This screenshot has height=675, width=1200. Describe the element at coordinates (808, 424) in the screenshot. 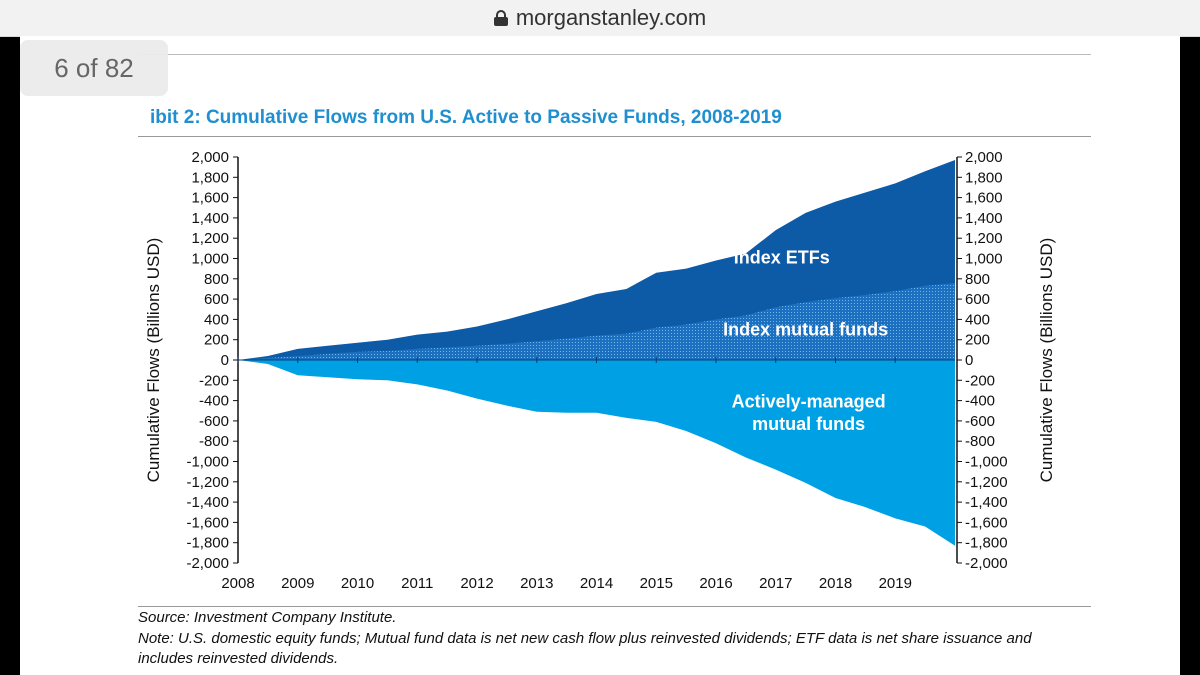

I see `actively-managed-label-line2: mutual funds` at that location.